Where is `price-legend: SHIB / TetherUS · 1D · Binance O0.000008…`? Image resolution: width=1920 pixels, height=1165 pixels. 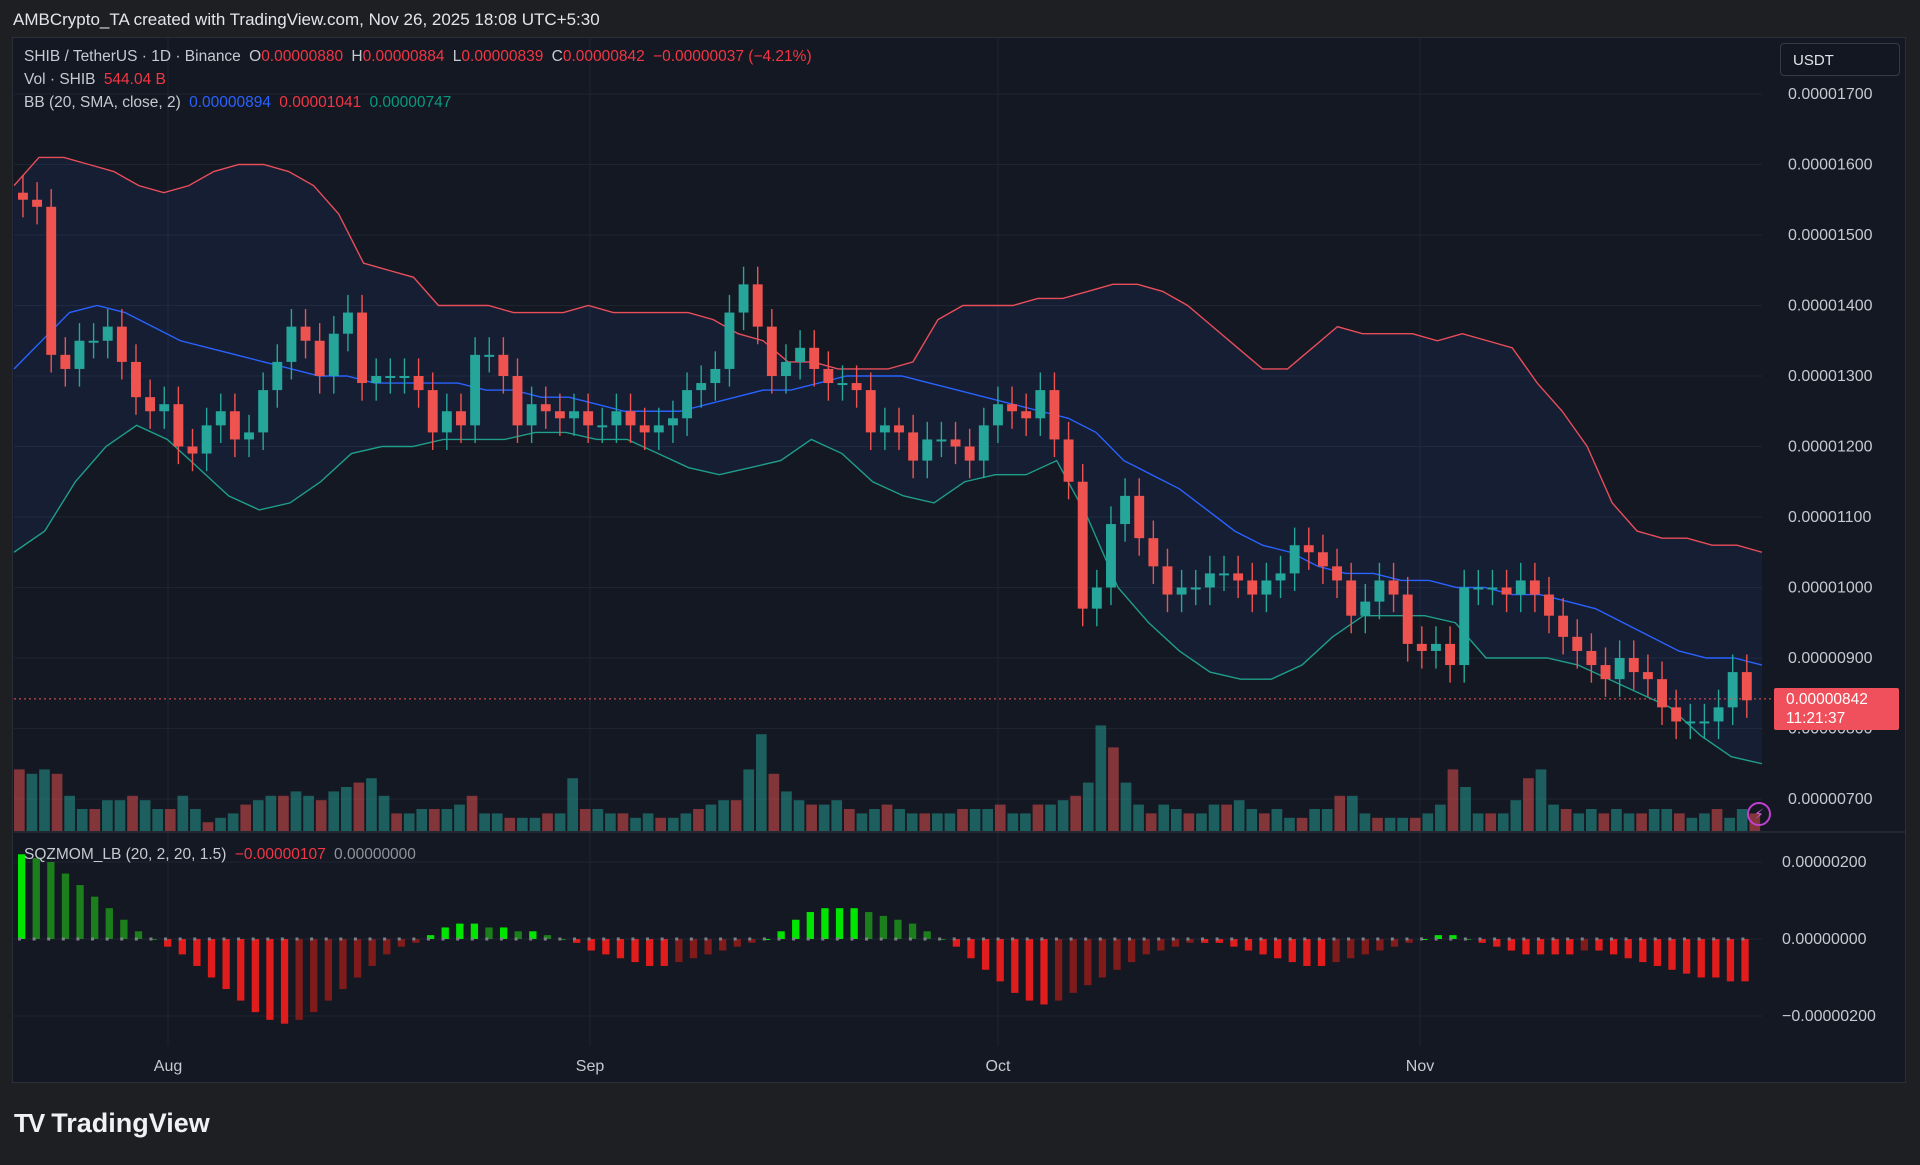
price-legend: SHIB / TetherUS · 1D · Binance O0.000008… is located at coordinates (420, 57).